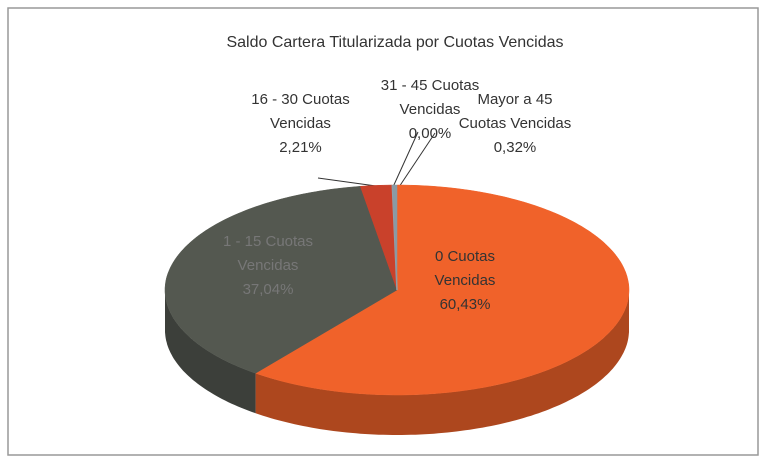 Image resolution: width=769 pixels, height=468 pixels. Describe the element at coordinates (465, 268) in the screenshot. I see `category-label: 0 Cuotas Vencidas` at that location.